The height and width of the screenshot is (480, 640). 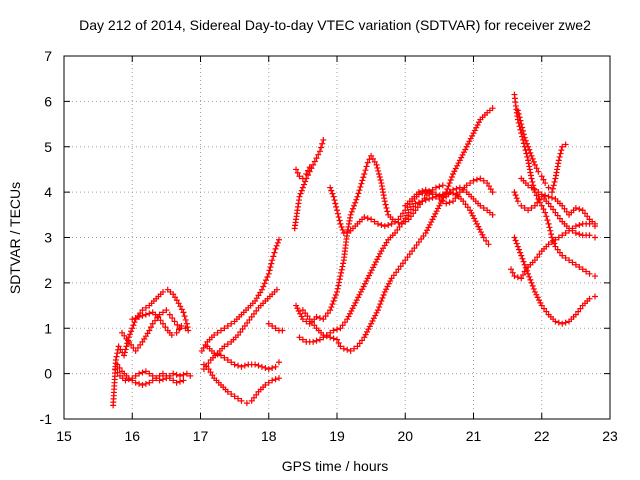 What do you see at coordinates (474, 436) in the screenshot?
I see `x-tick-label: 21` at bounding box center [474, 436].